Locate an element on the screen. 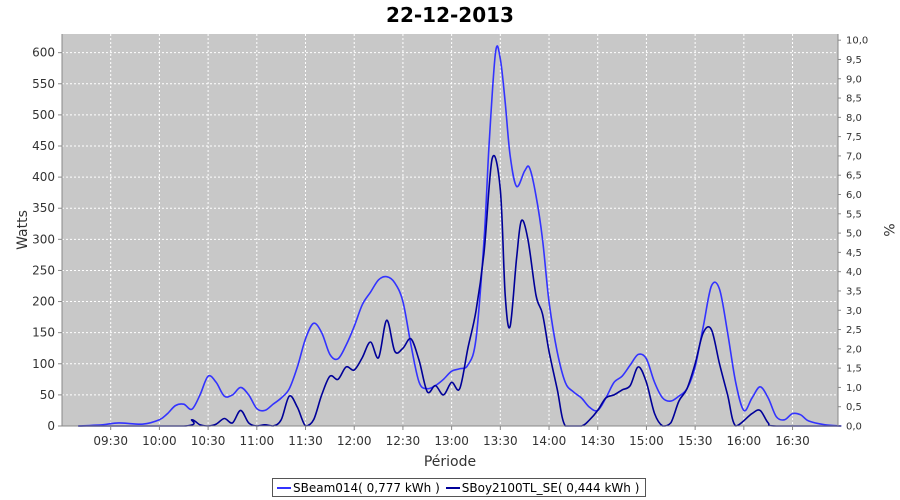 Image resolution: width=900 pixels, height=500 pixels. x-tick-label: 10:30 is located at coordinates (208, 441).